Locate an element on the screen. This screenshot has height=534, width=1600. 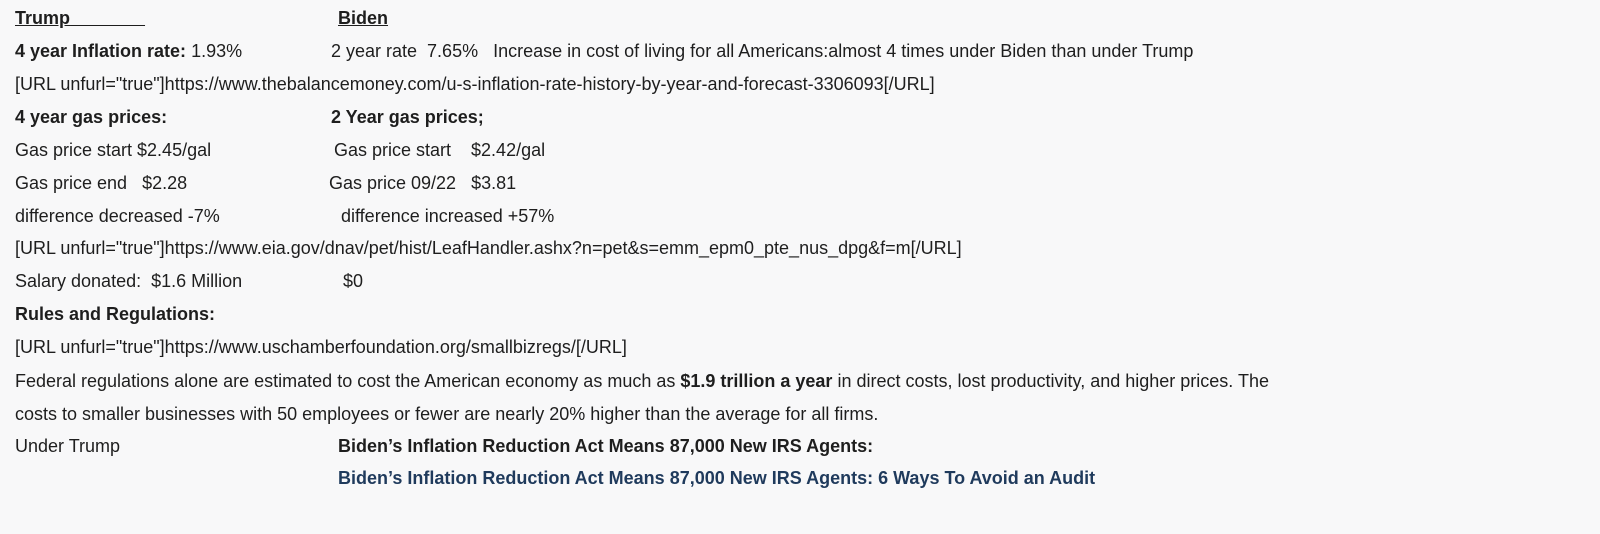
header-trump: Trump is located at coordinates (80, 18).